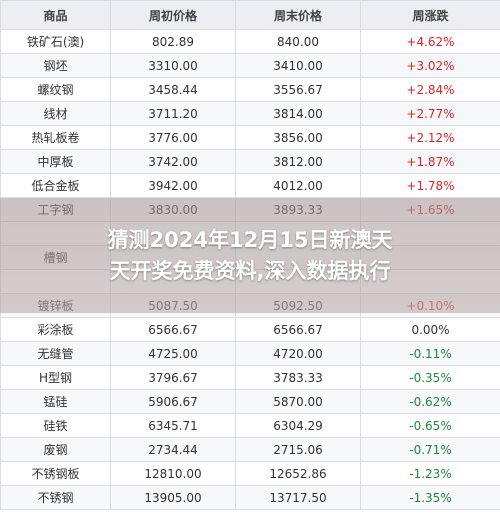 Image resolution: width=500 pixels, height=519 pixels. Describe the element at coordinates (173, 353) in the screenshot. I see `week-start-price-cell: 4725.00` at that location.